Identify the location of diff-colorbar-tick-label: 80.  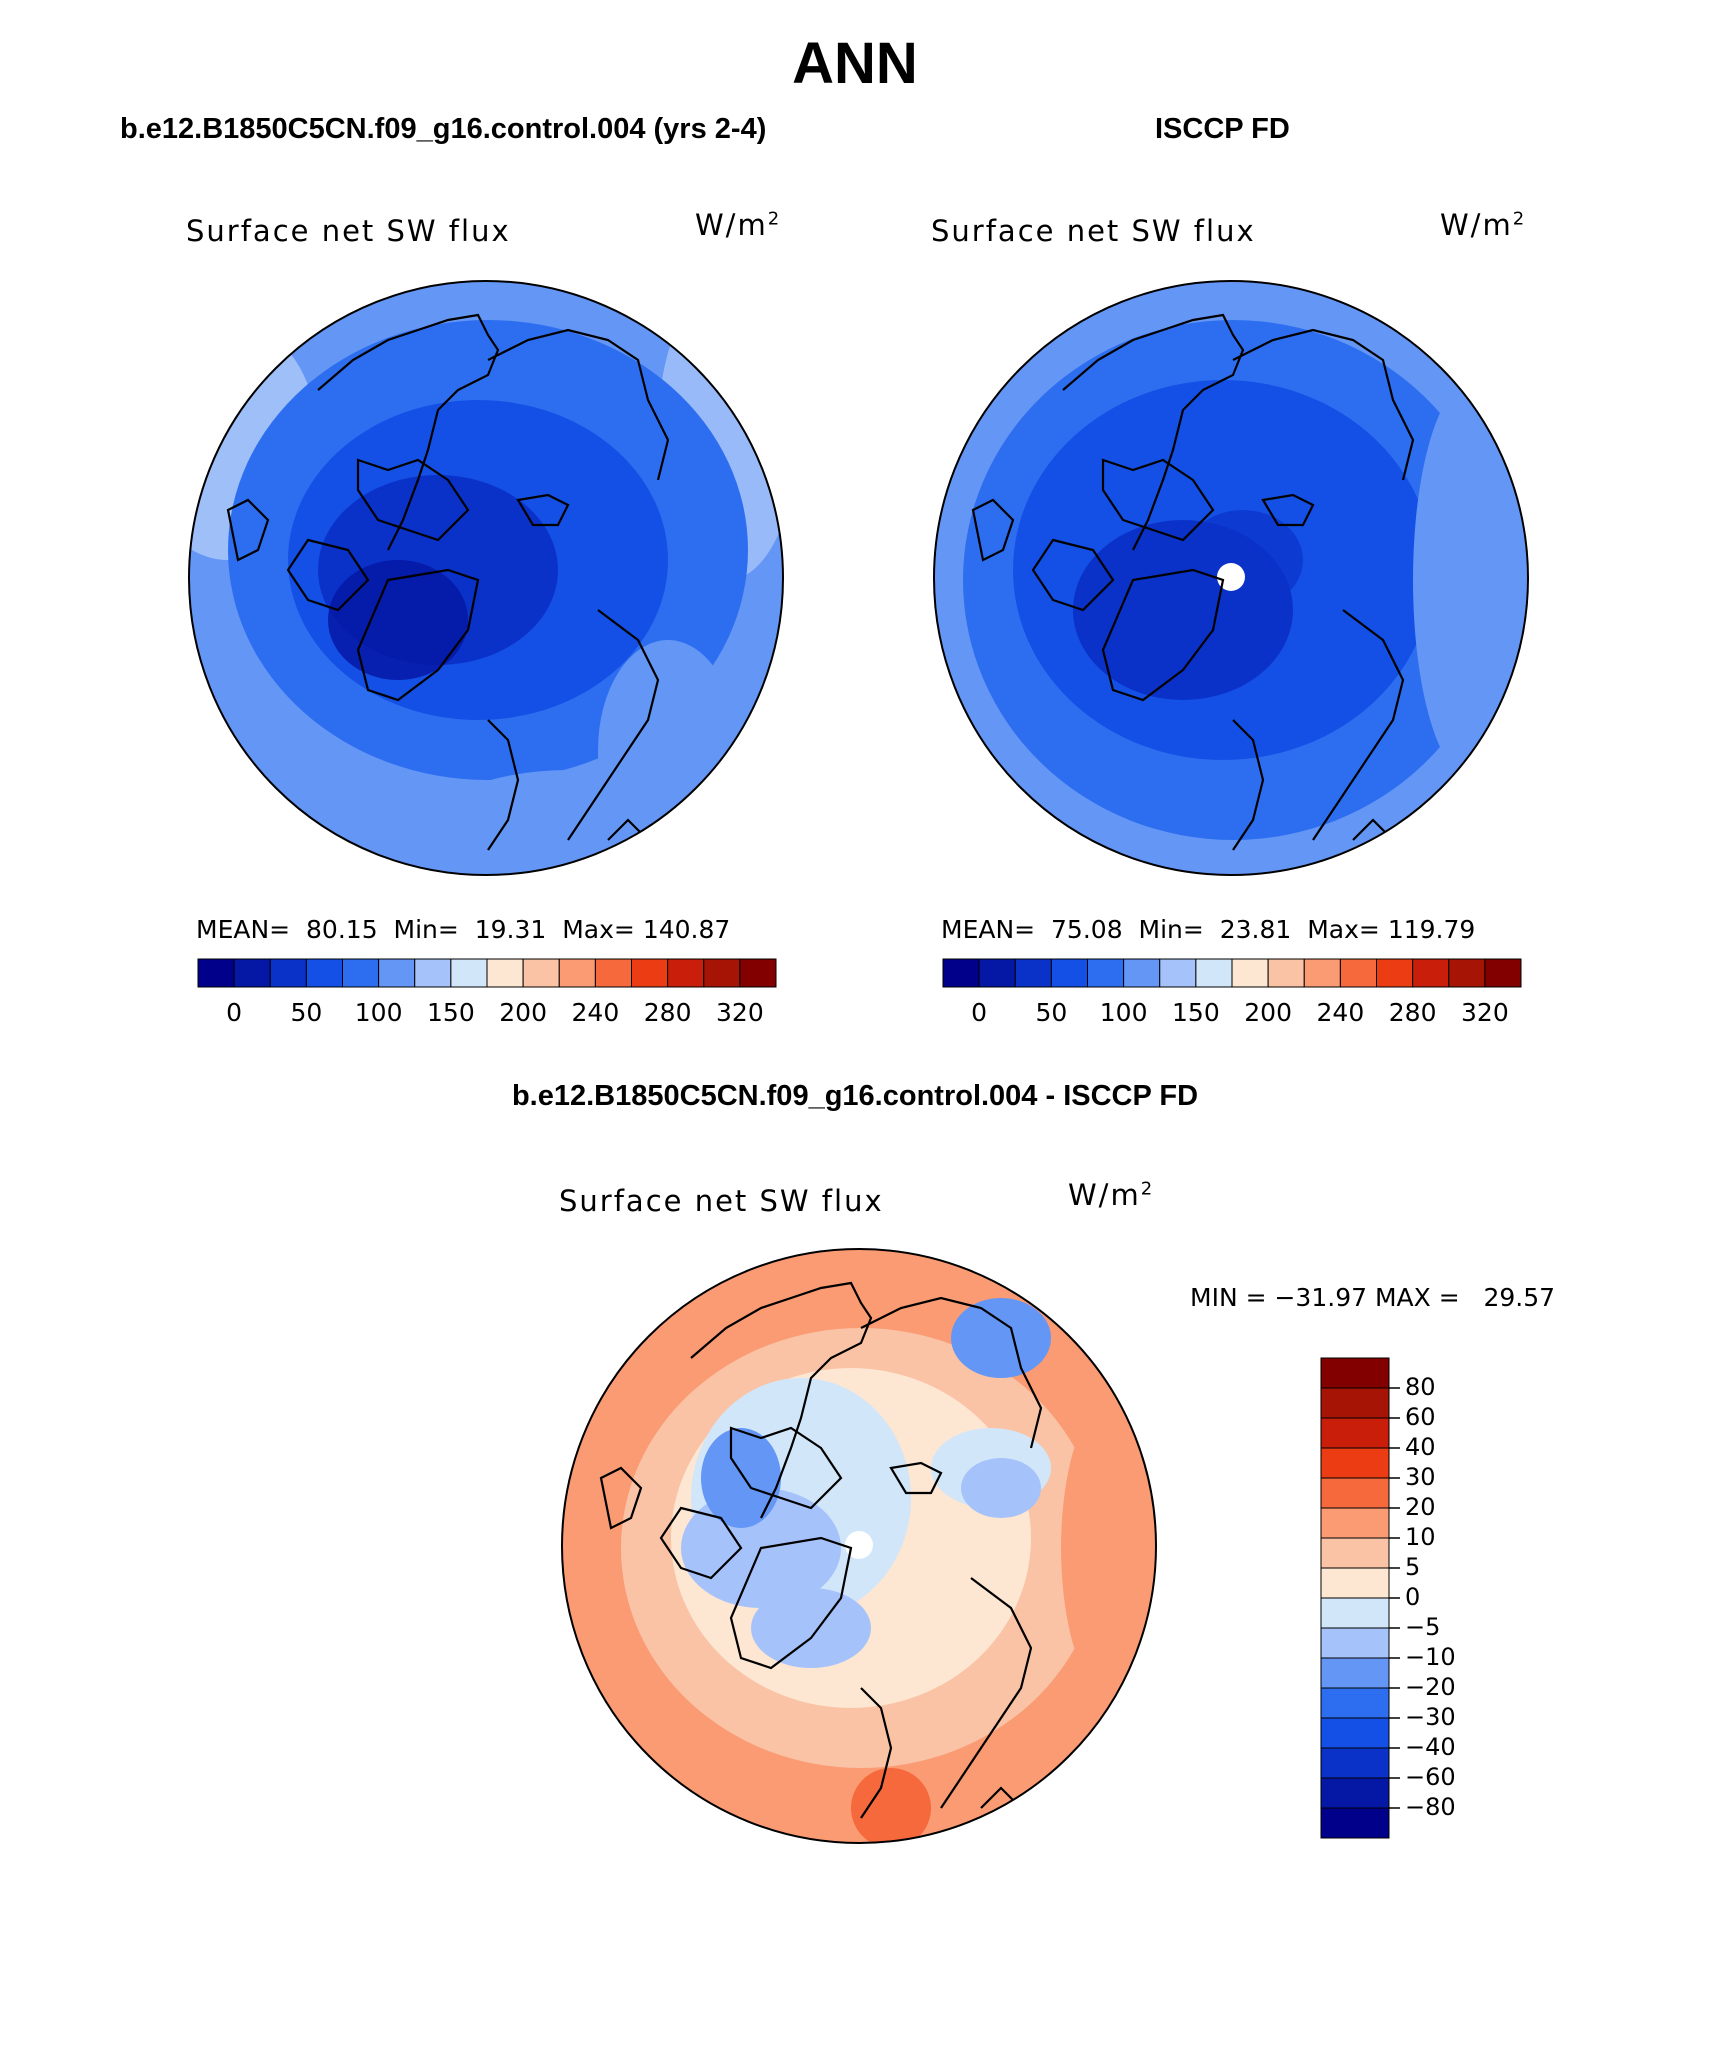
(1420, 1387).